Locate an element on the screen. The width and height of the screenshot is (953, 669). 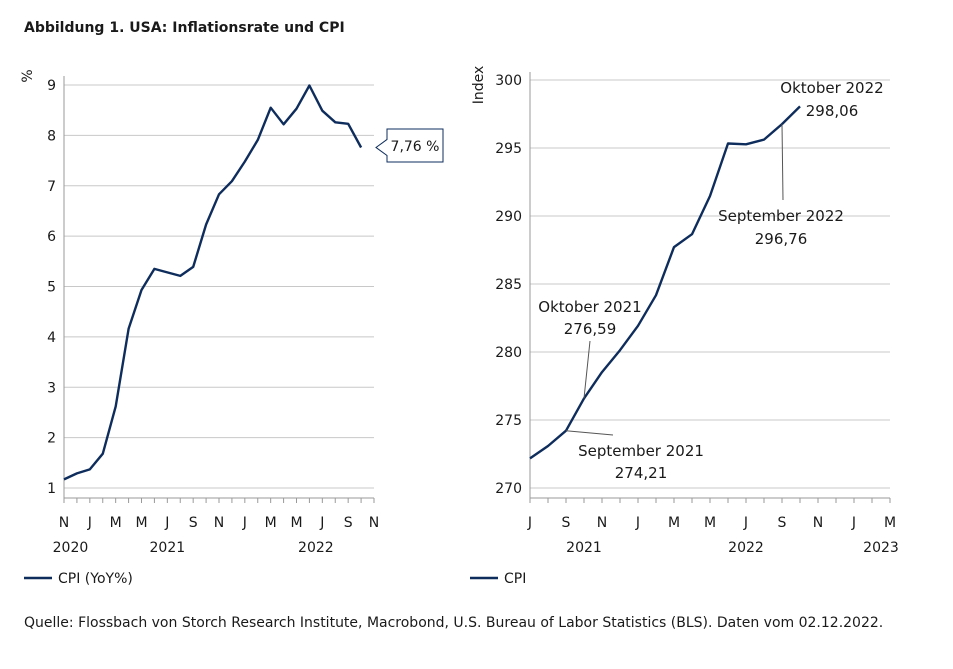
x-tick-label-0-22: S is located at coordinates (348, 523).